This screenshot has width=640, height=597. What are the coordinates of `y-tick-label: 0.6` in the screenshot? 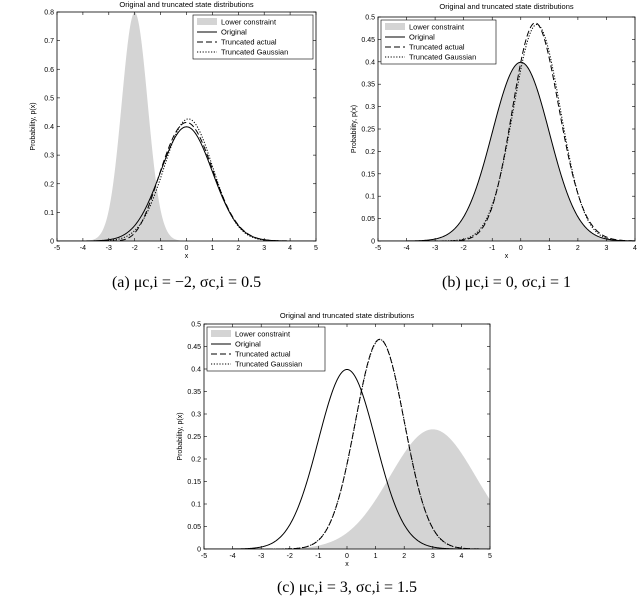 It's located at (49, 70).